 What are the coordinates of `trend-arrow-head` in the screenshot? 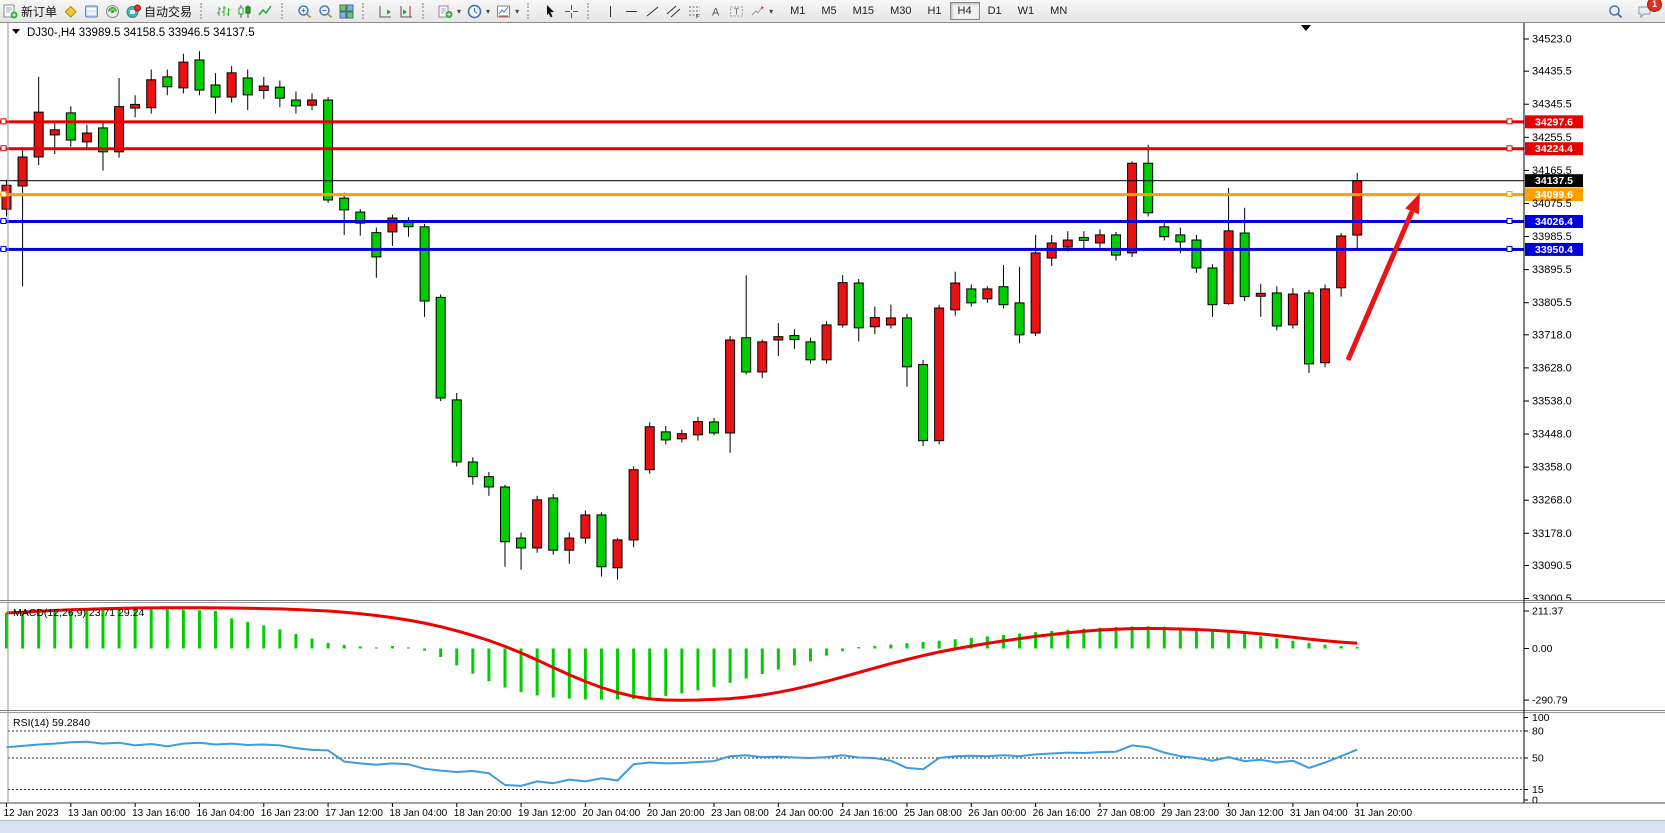 It's located at (1412, 204).